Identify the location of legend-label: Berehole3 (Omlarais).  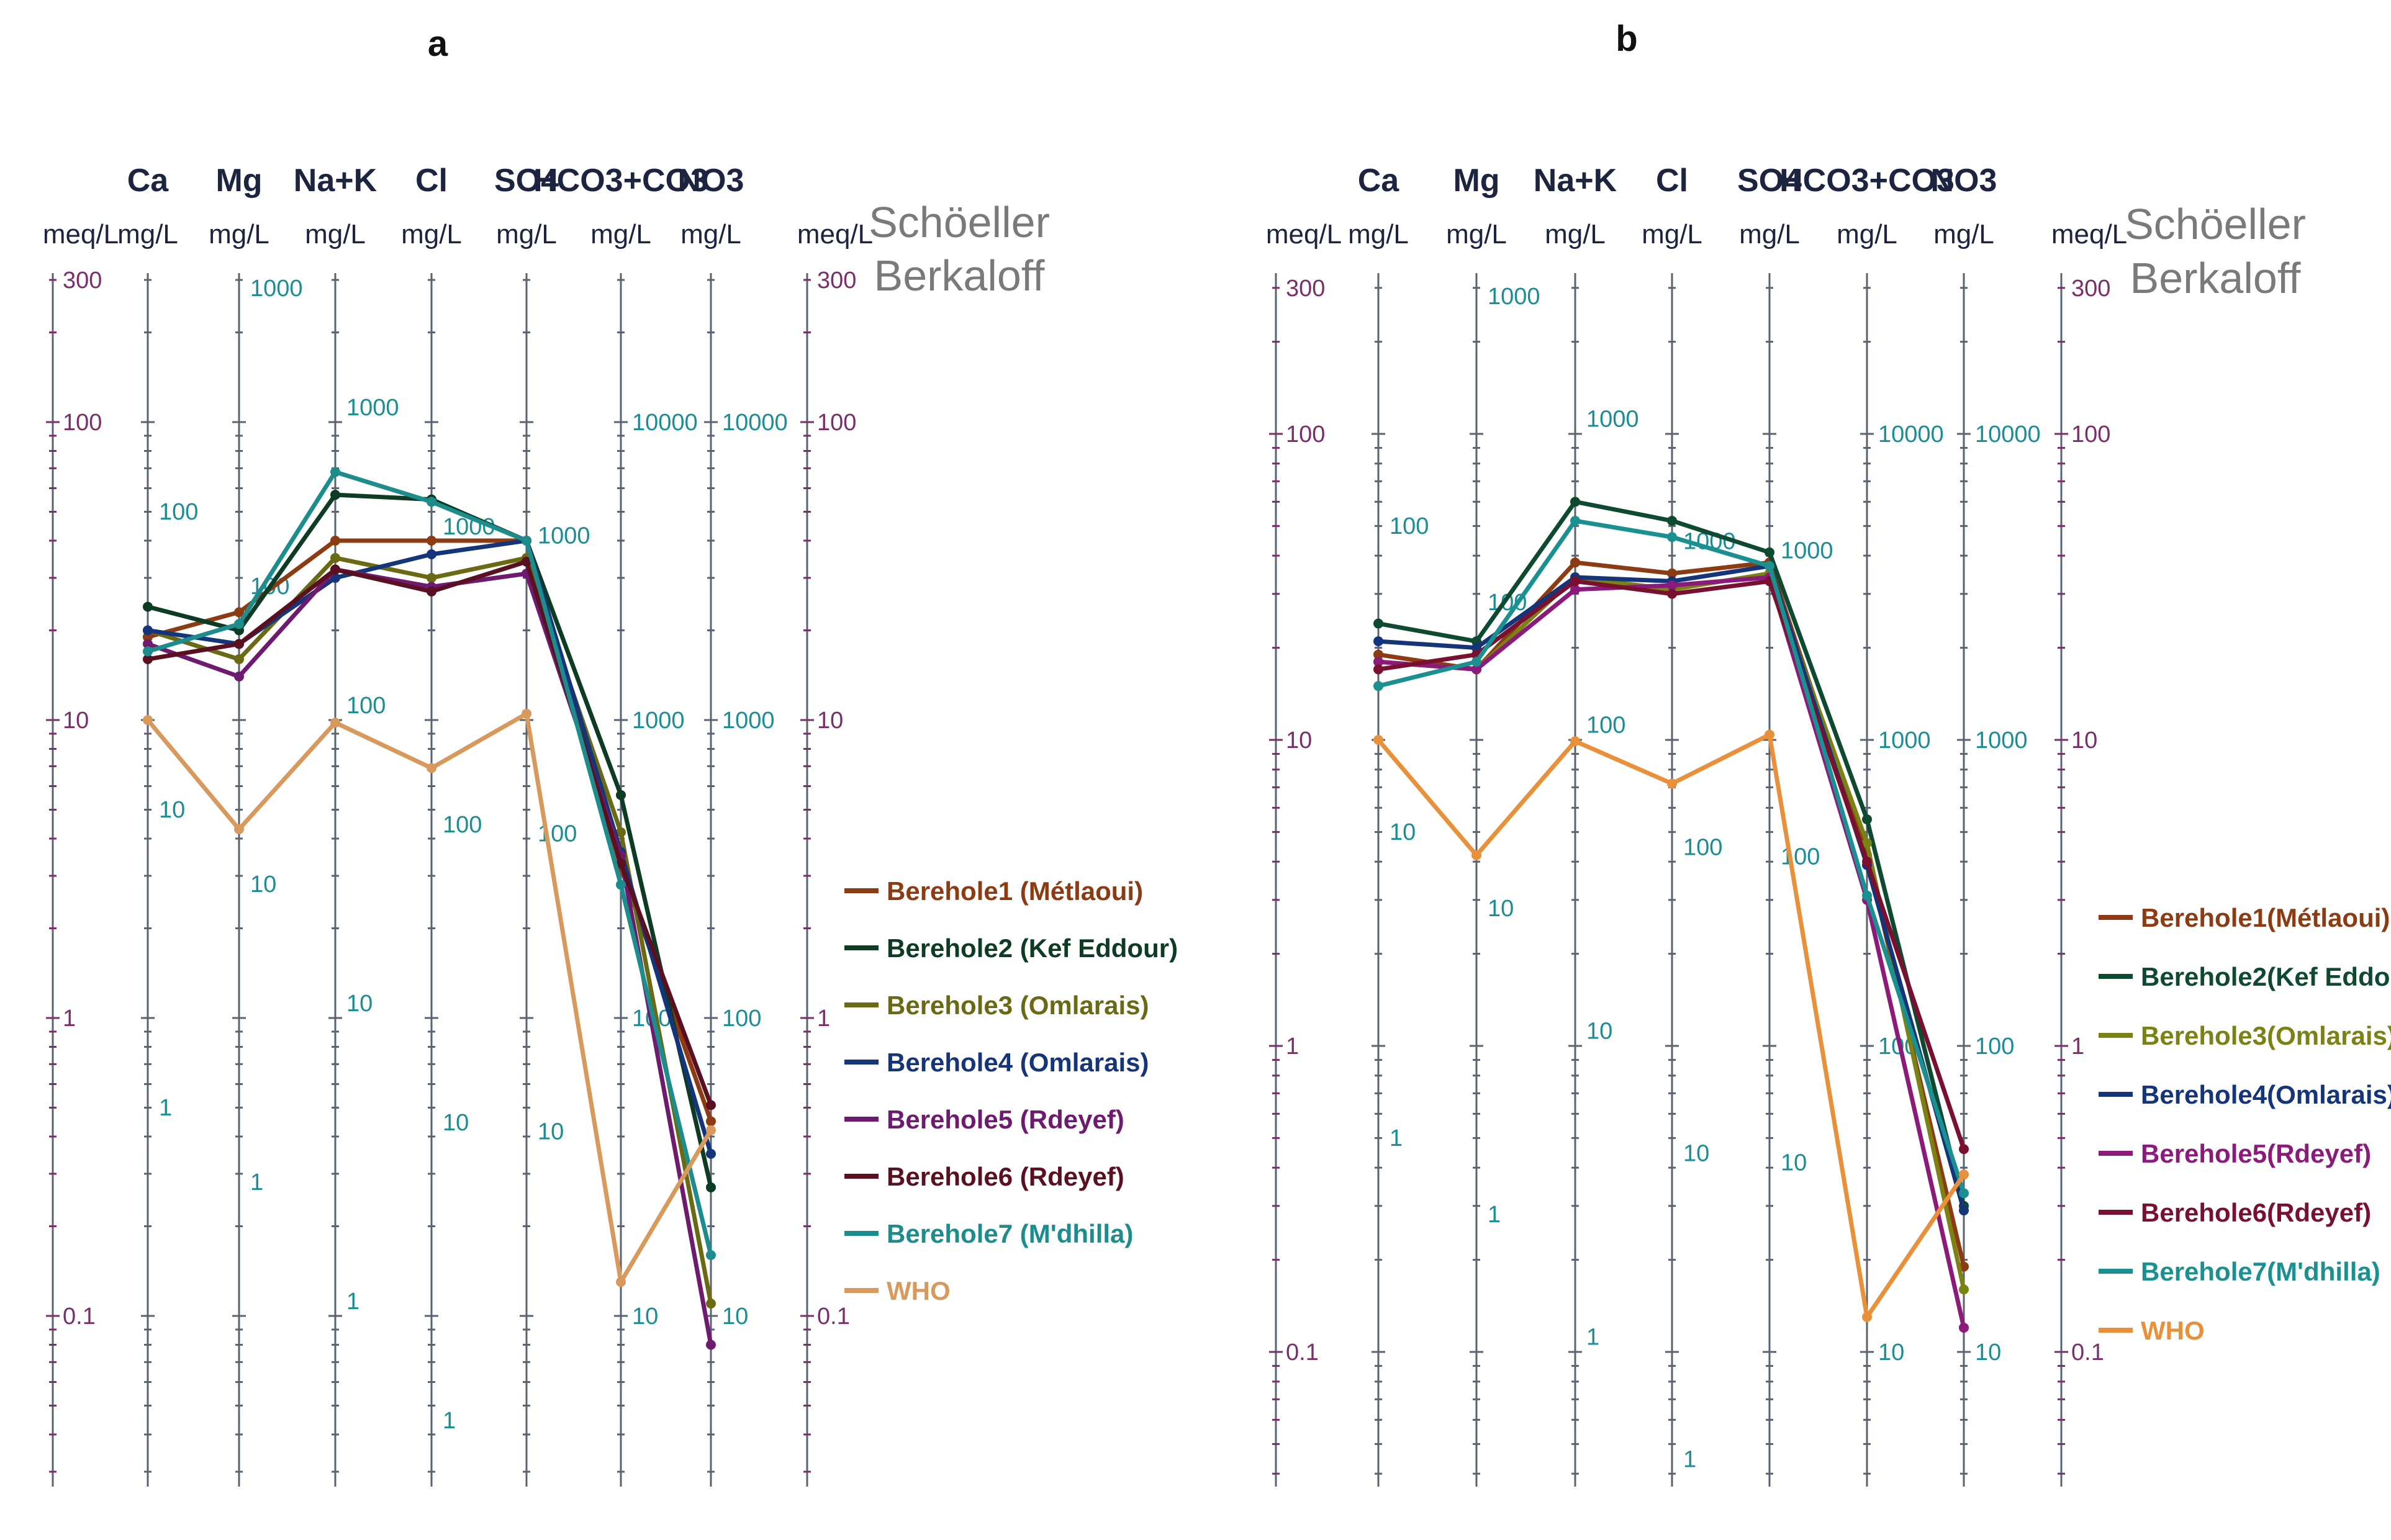
(1018, 1006).